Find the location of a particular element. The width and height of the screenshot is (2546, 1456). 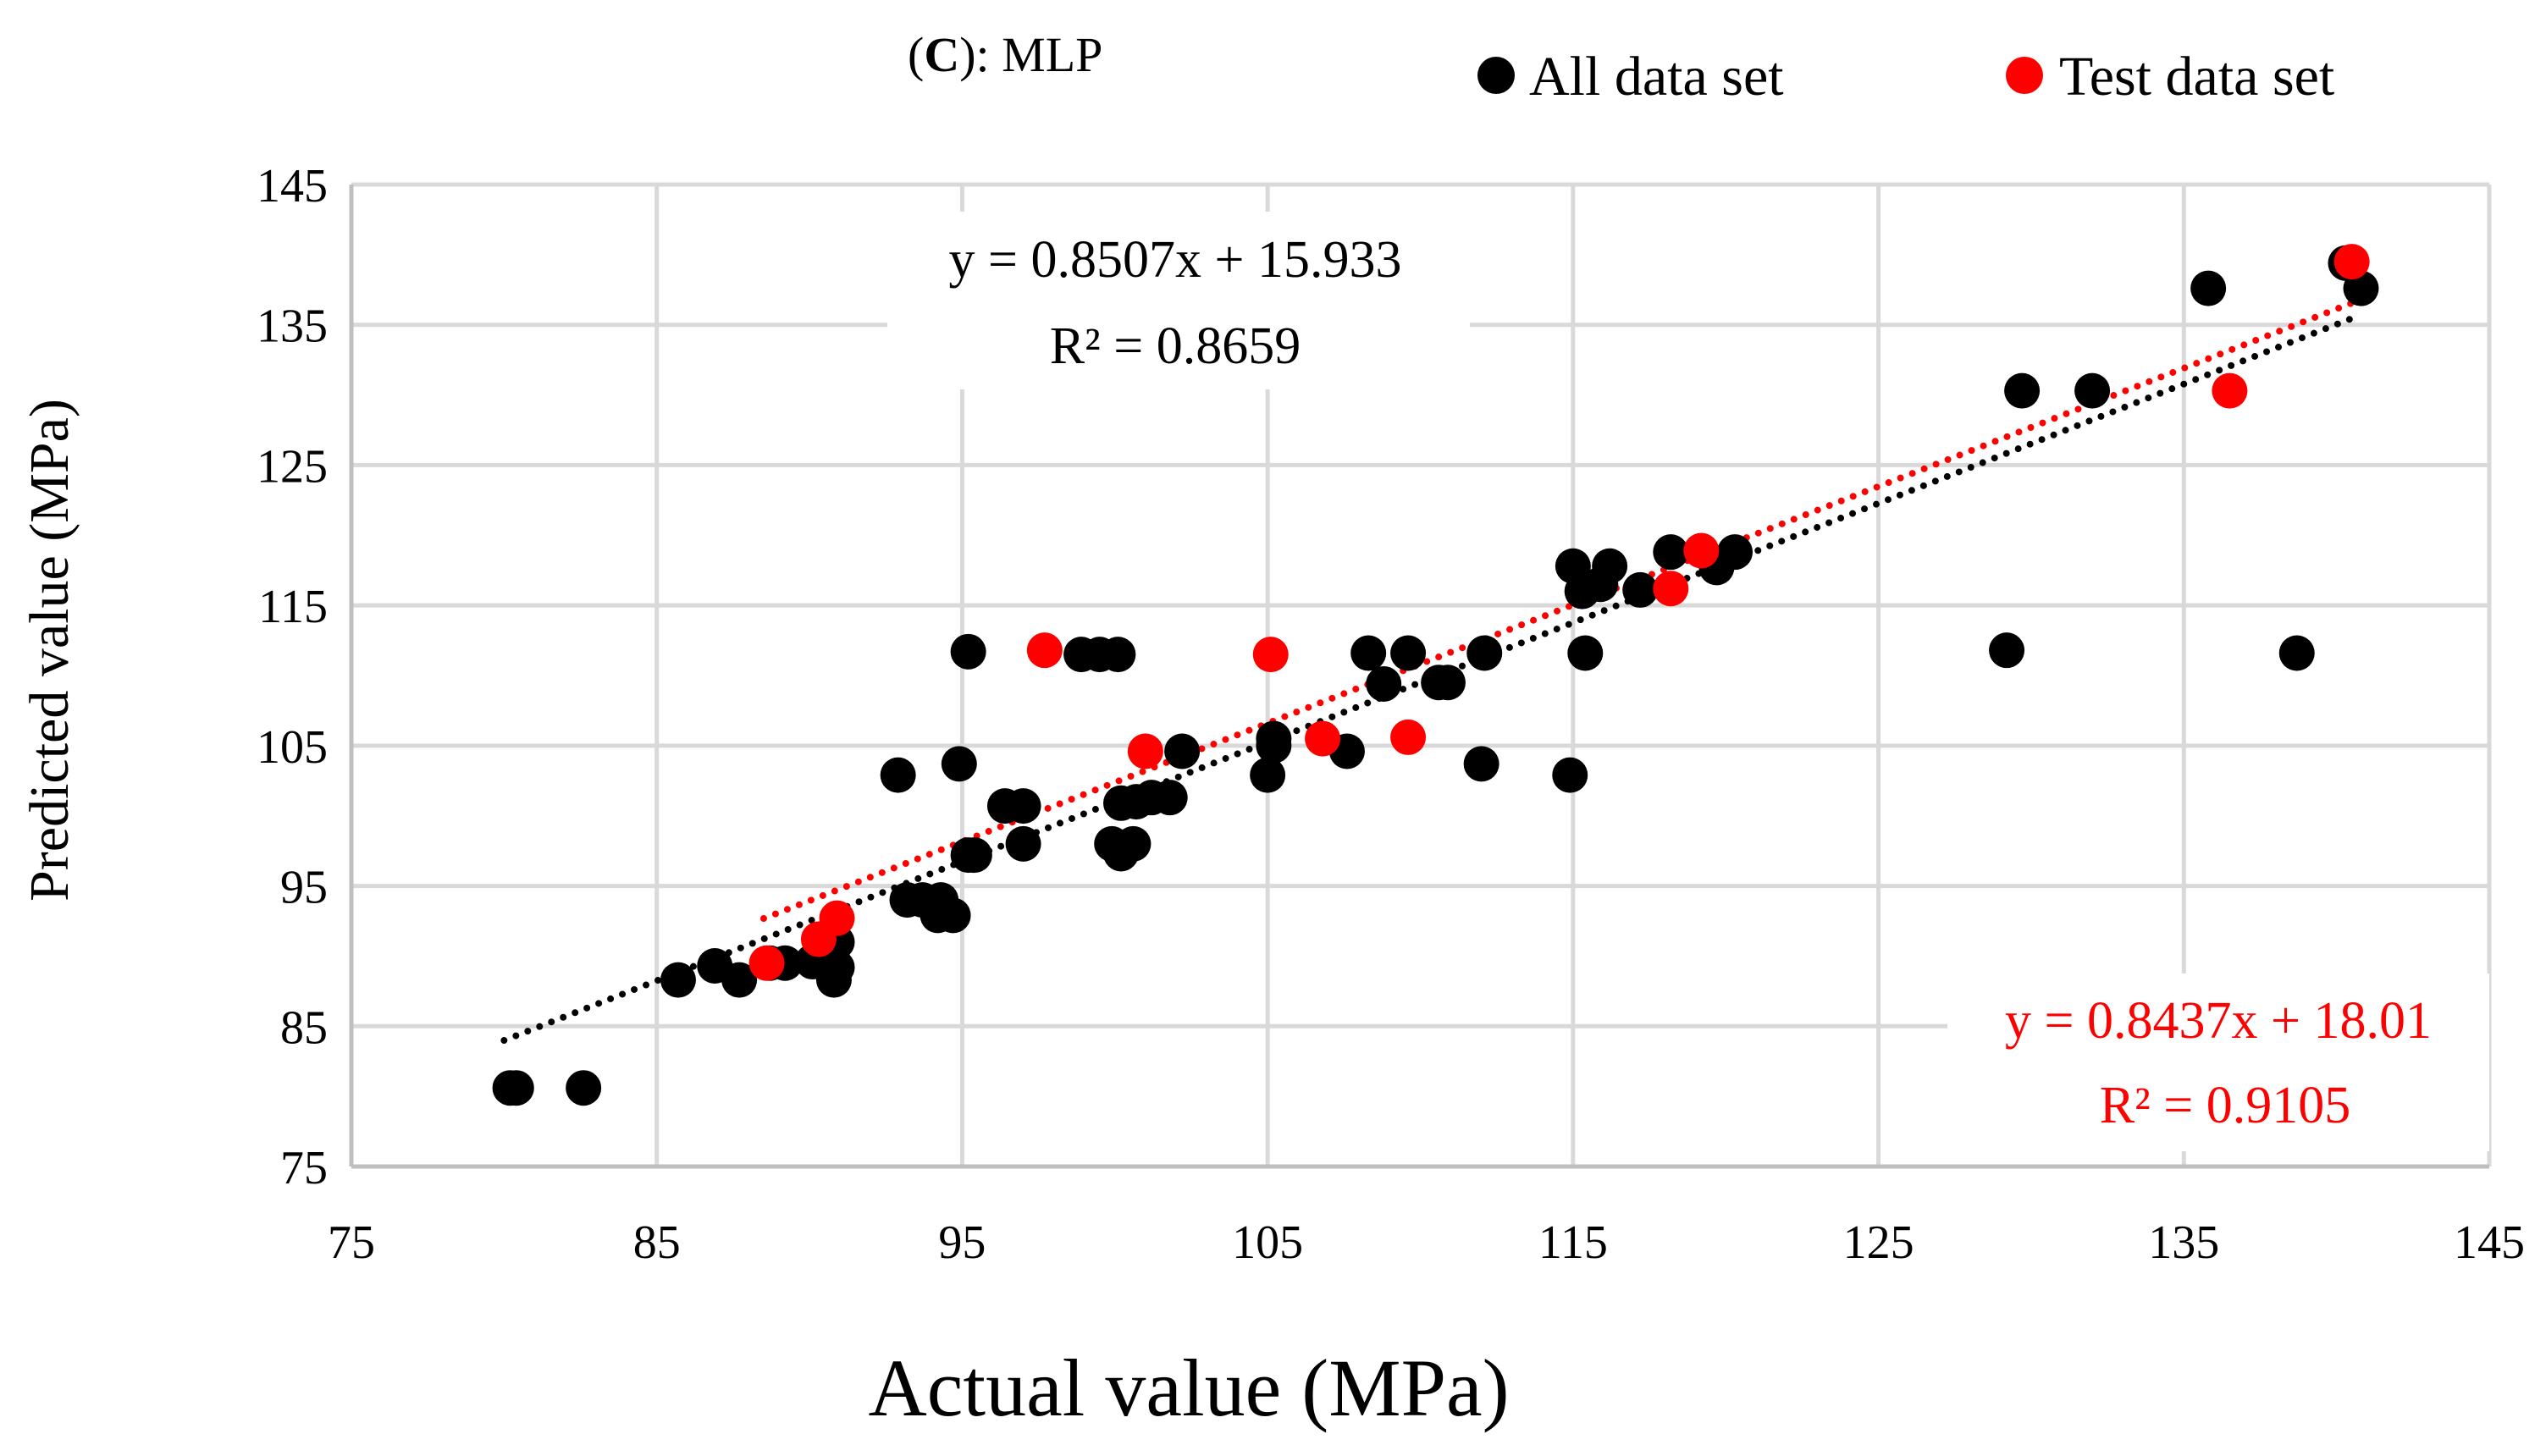

chart-title-suffix: ): MLP is located at coordinates (1030, 54).